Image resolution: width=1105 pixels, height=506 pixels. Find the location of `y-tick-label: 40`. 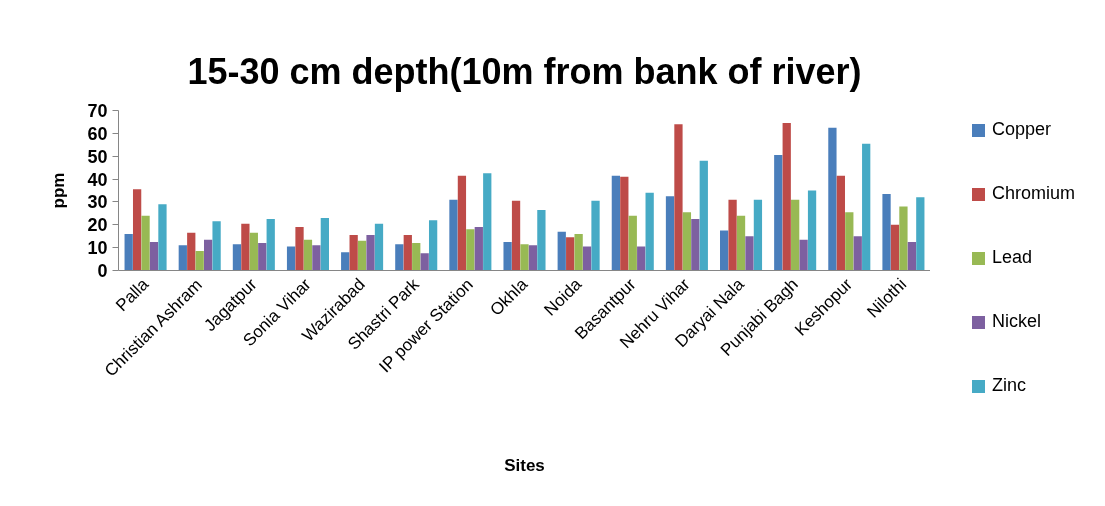

y-tick-label: 40 is located at coordinates (97, 179).